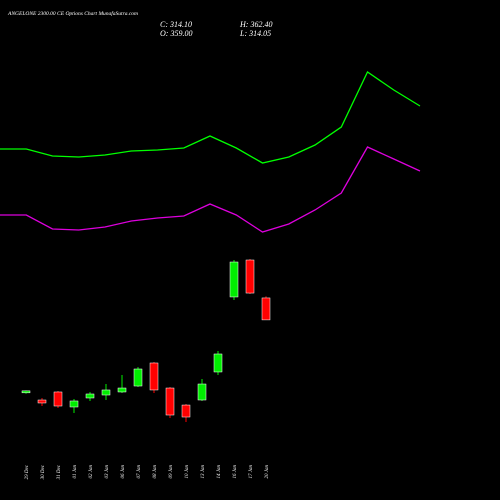 The height and width of the screenshot is (500, 500). What do you see at coordinates (123, 472) in the screenshot?
I see `x-tick-label: 06 Jan` at bounding box center [123, 472].